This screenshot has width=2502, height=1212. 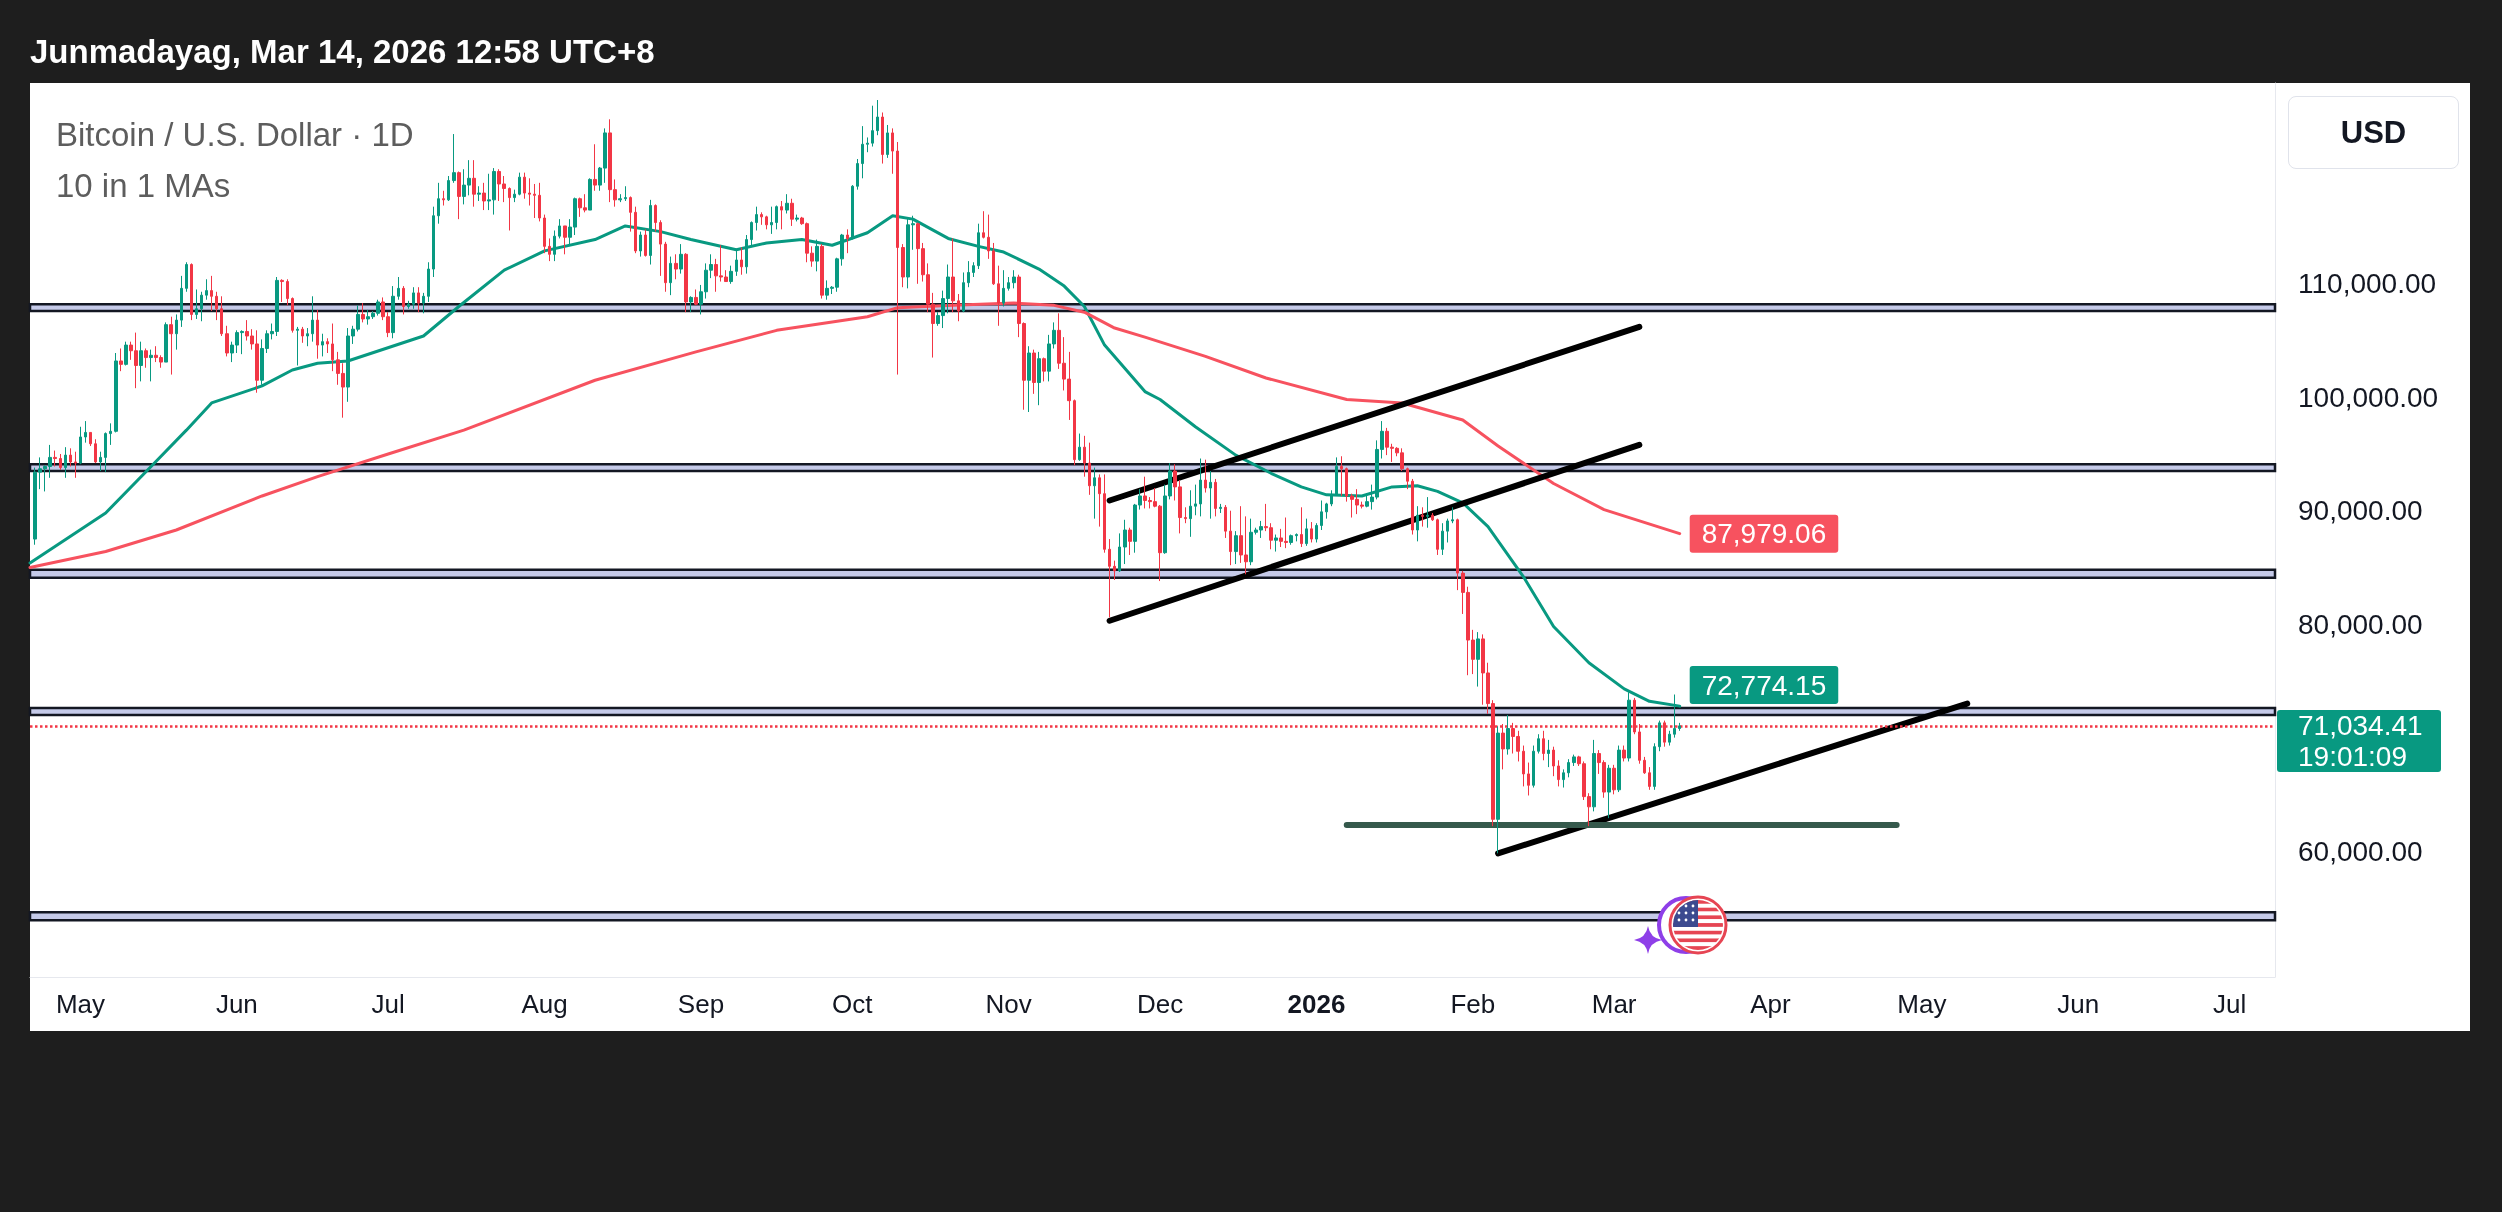 What do you see at coordinates (1614, 1004) in the screenshot?
I see `x-tick-label: Mar` at bounding box center [1614, 1004].